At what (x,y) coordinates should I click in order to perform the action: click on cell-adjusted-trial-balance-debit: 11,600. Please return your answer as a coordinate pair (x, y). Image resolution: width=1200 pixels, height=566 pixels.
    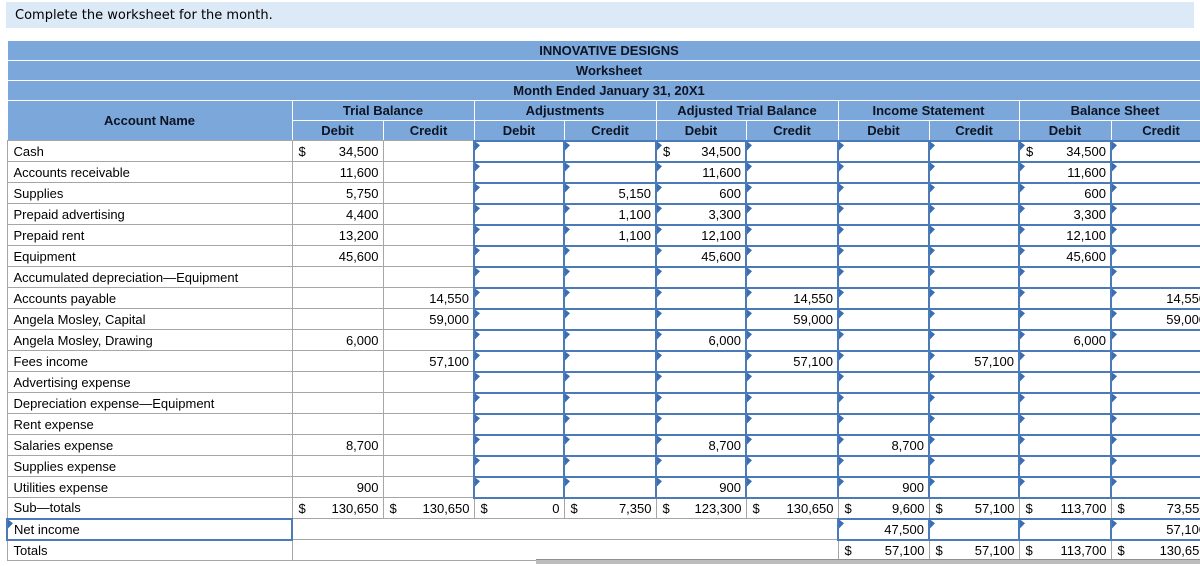
    Looking at the image, I should click on (701, 172).